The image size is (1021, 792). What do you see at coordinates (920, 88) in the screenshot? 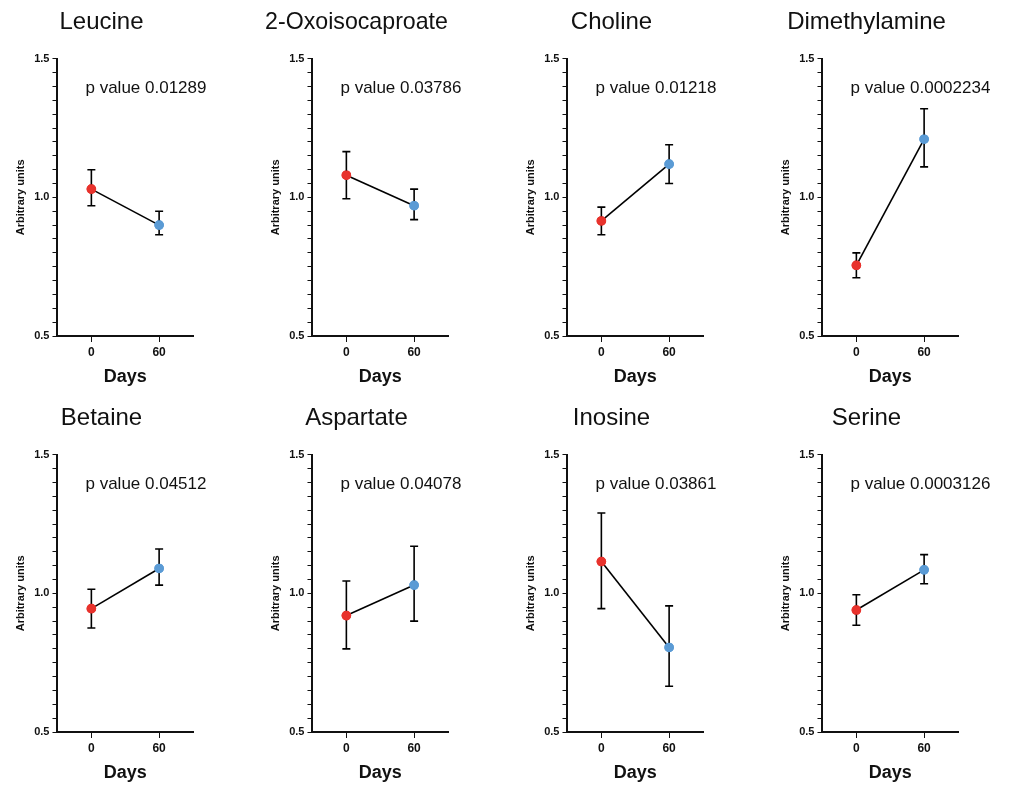
I see `annotation: p value 0.0002234` at bounding box center [920, 88].